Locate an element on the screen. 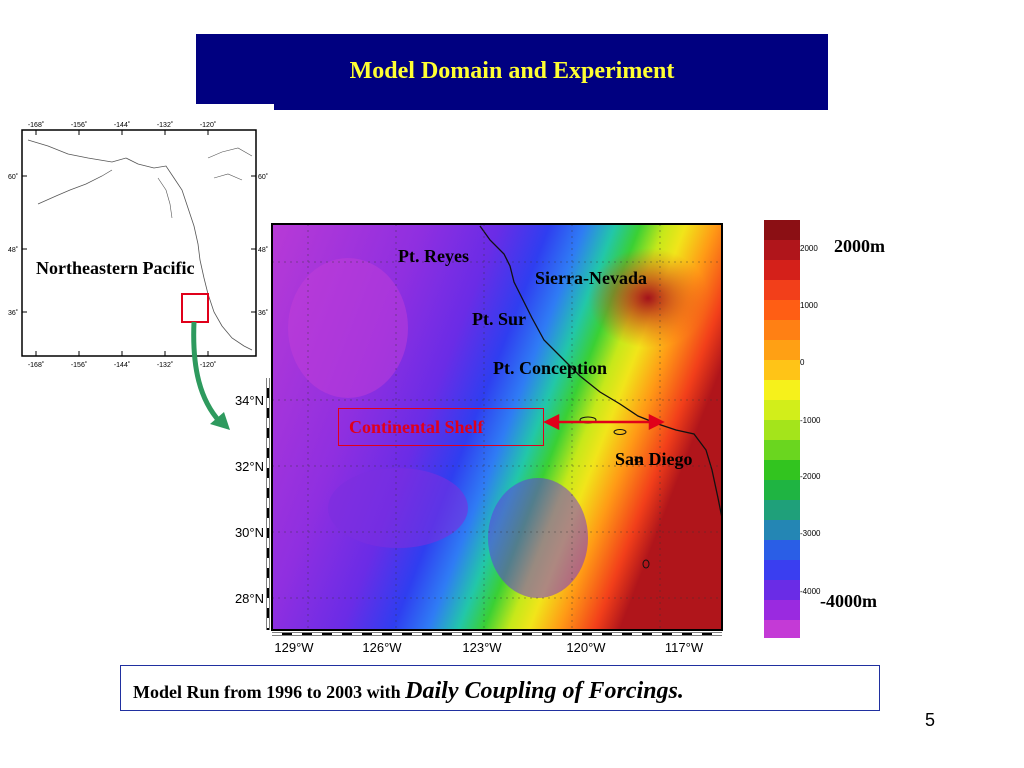  colorbar-tick: -4000 is located at coordinates (810, 591).